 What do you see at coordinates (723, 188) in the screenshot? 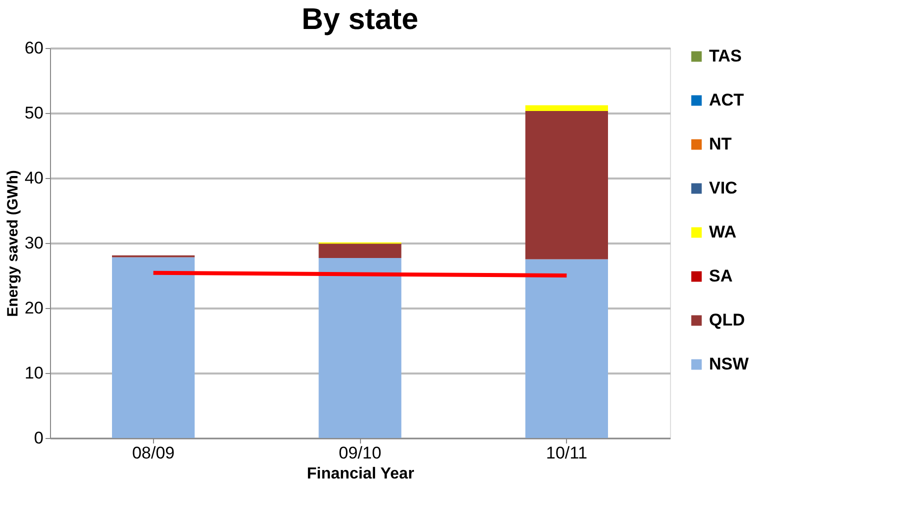
I see `legend-label: VIC` at bounding box center [723, 188].